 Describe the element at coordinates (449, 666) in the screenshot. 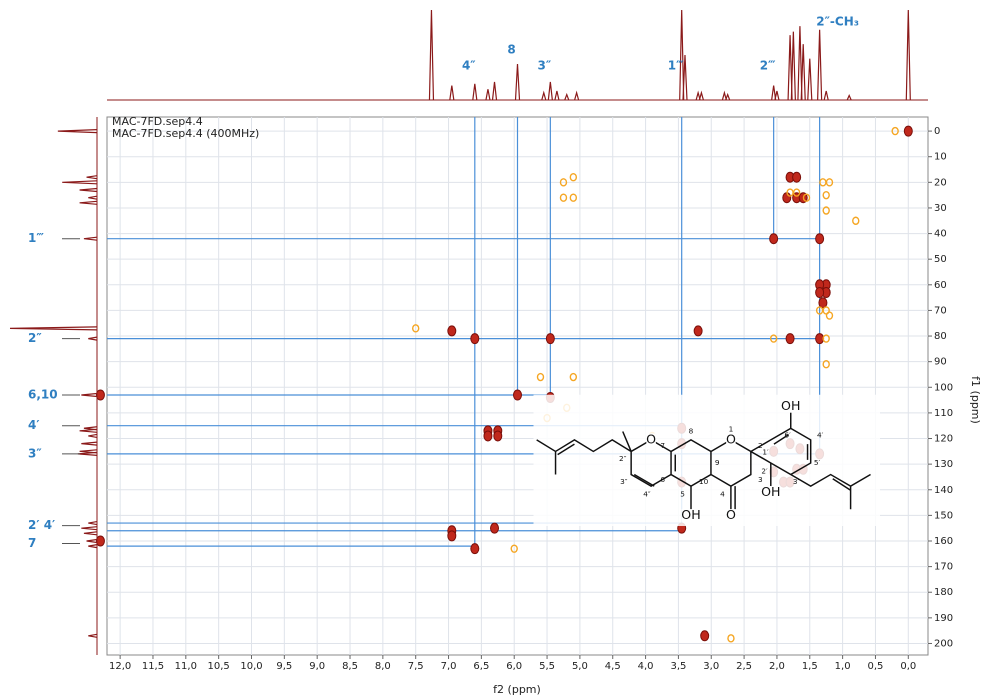

I see `x-tick-label: 7,0` at that location.